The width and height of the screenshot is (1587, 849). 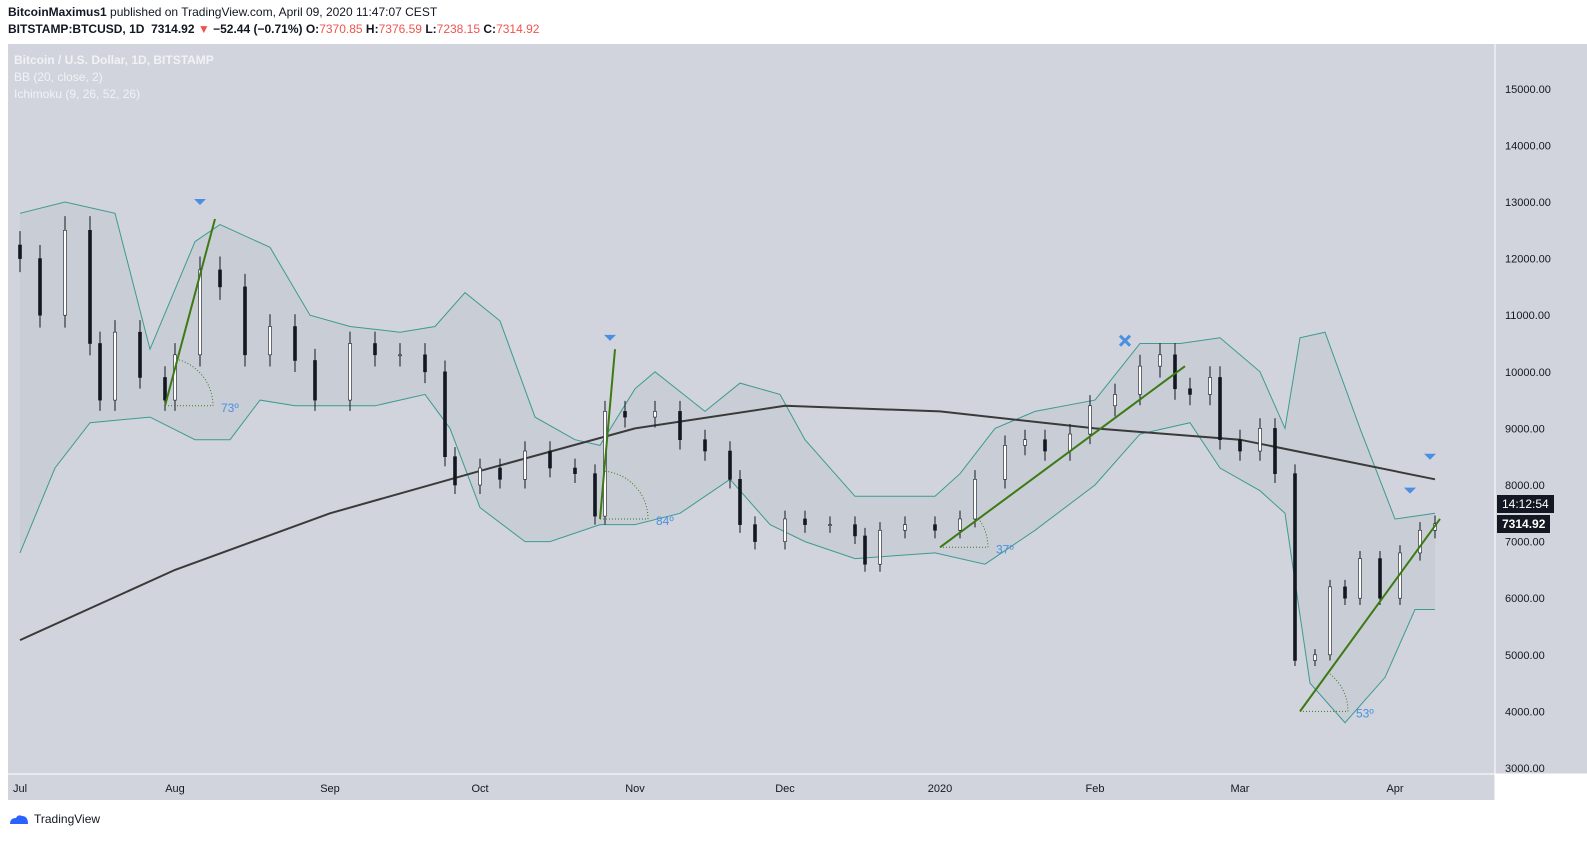 What do you see at coordinates (458, 29) in the screenshot?
I see `low-value: 7238.15` at bounding box center [458, 29].